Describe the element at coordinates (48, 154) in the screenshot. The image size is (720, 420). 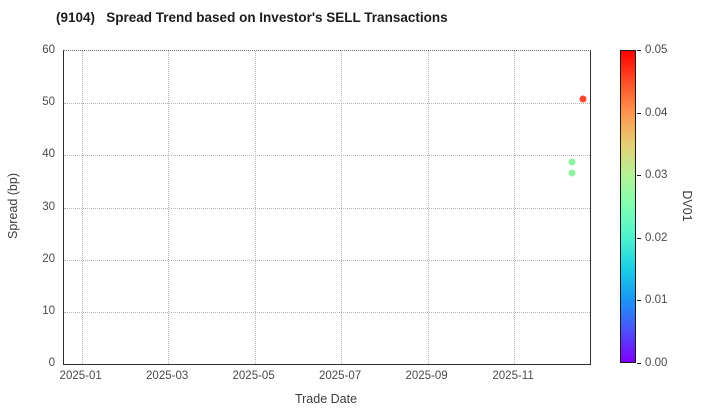
I see `y-tick-label: 40` at that location.